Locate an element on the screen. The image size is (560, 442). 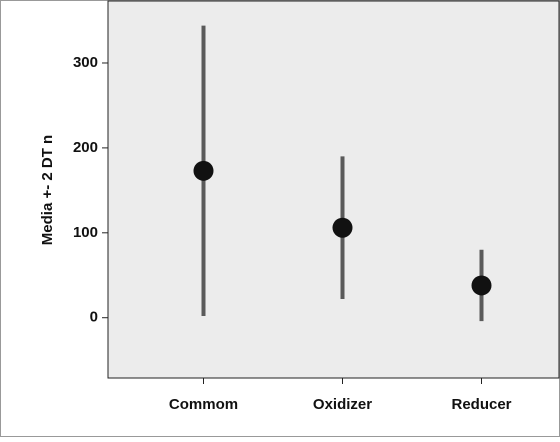
y-tick-label: 100 is located at coordinates (85, 232).